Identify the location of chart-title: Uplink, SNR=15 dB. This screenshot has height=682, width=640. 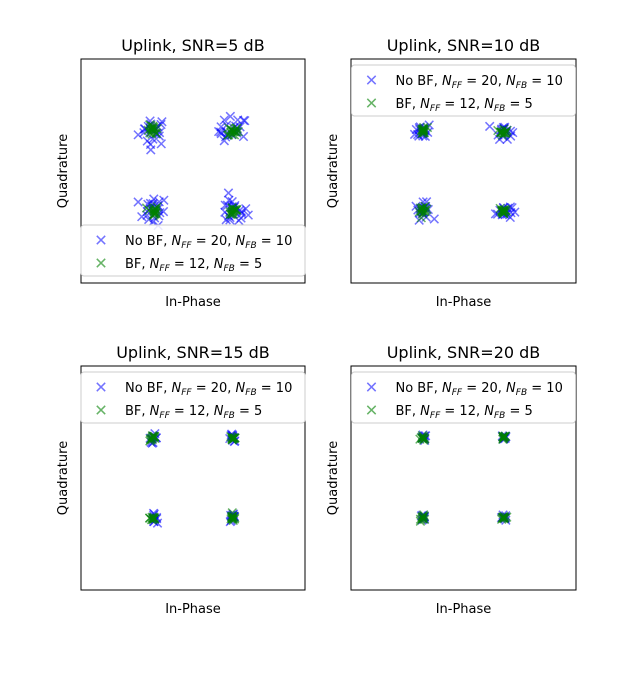
(193, 352).